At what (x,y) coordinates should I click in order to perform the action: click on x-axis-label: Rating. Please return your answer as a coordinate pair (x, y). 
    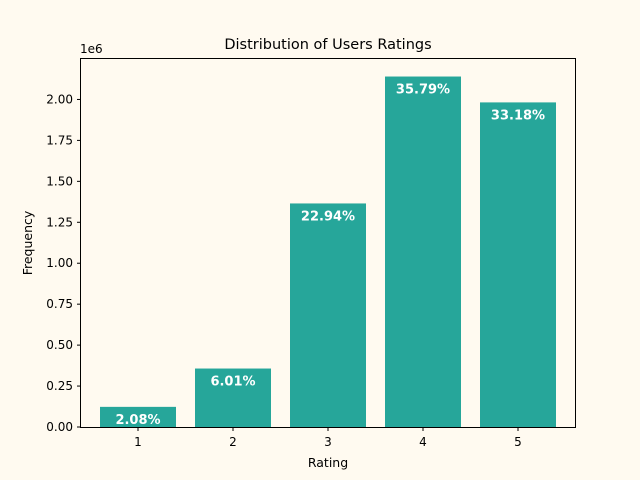
    Looking at the image, I should click on (328, 462).